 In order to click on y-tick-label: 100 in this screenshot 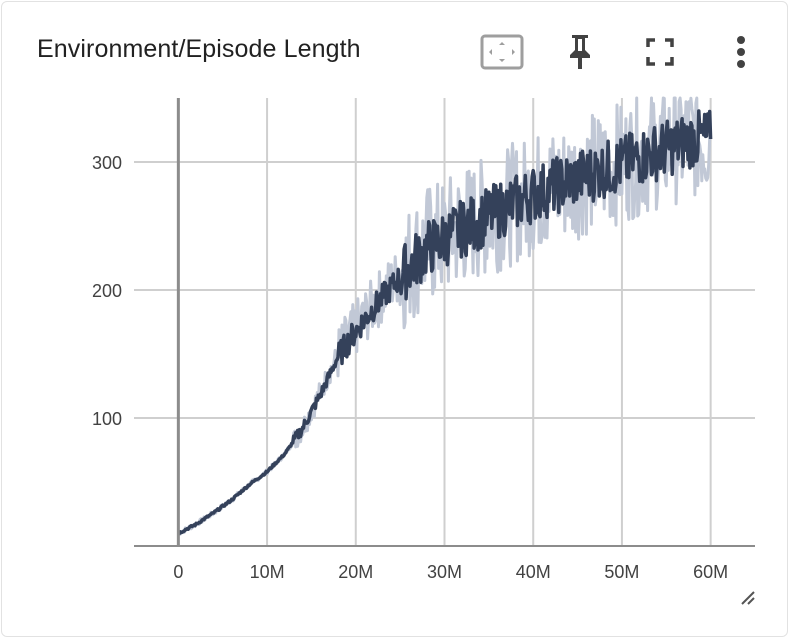, I will do `click(107, 419)`.